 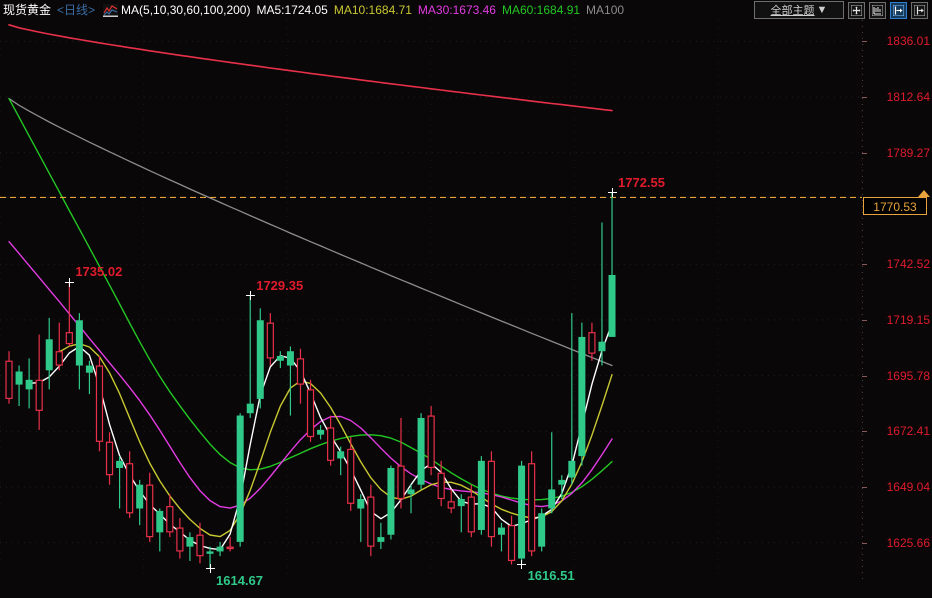 What do you see at coordinates (27, 10) in the screenshot?
I see `symbol-name: 现货黄金` at bounding box center [27, 10].